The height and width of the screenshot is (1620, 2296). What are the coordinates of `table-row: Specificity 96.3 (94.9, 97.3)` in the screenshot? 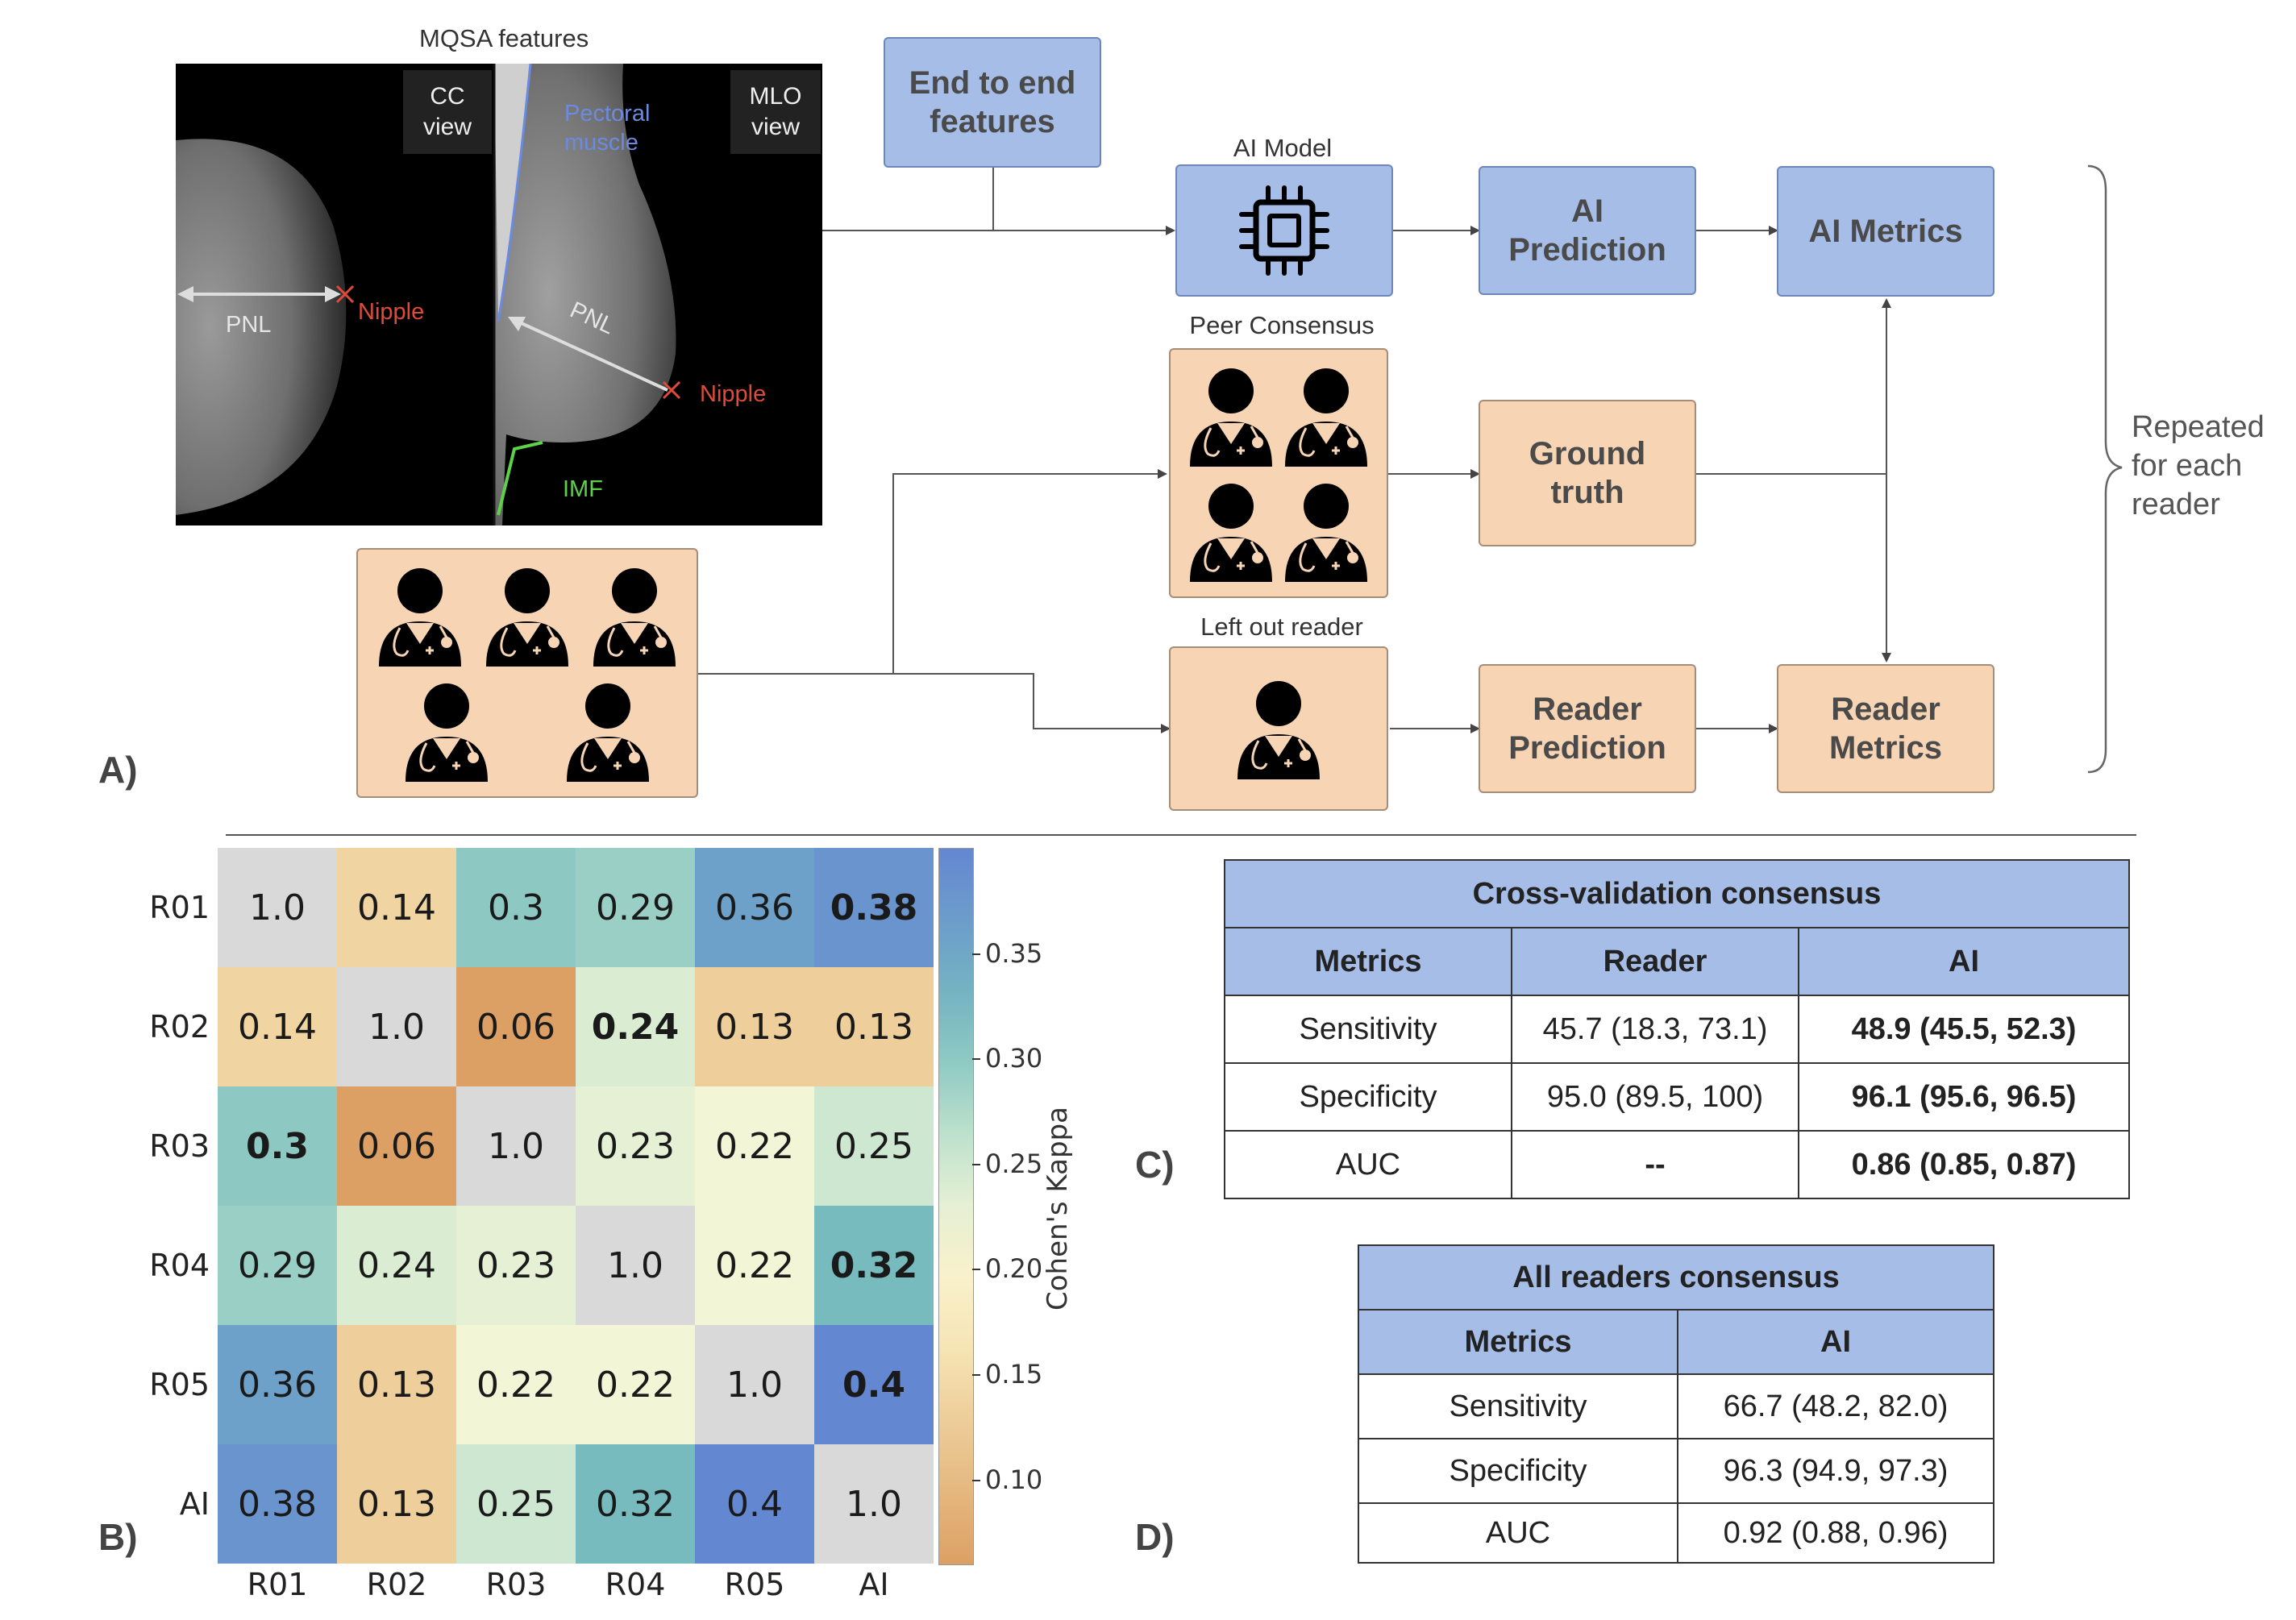 It's located at (1676, 1471).